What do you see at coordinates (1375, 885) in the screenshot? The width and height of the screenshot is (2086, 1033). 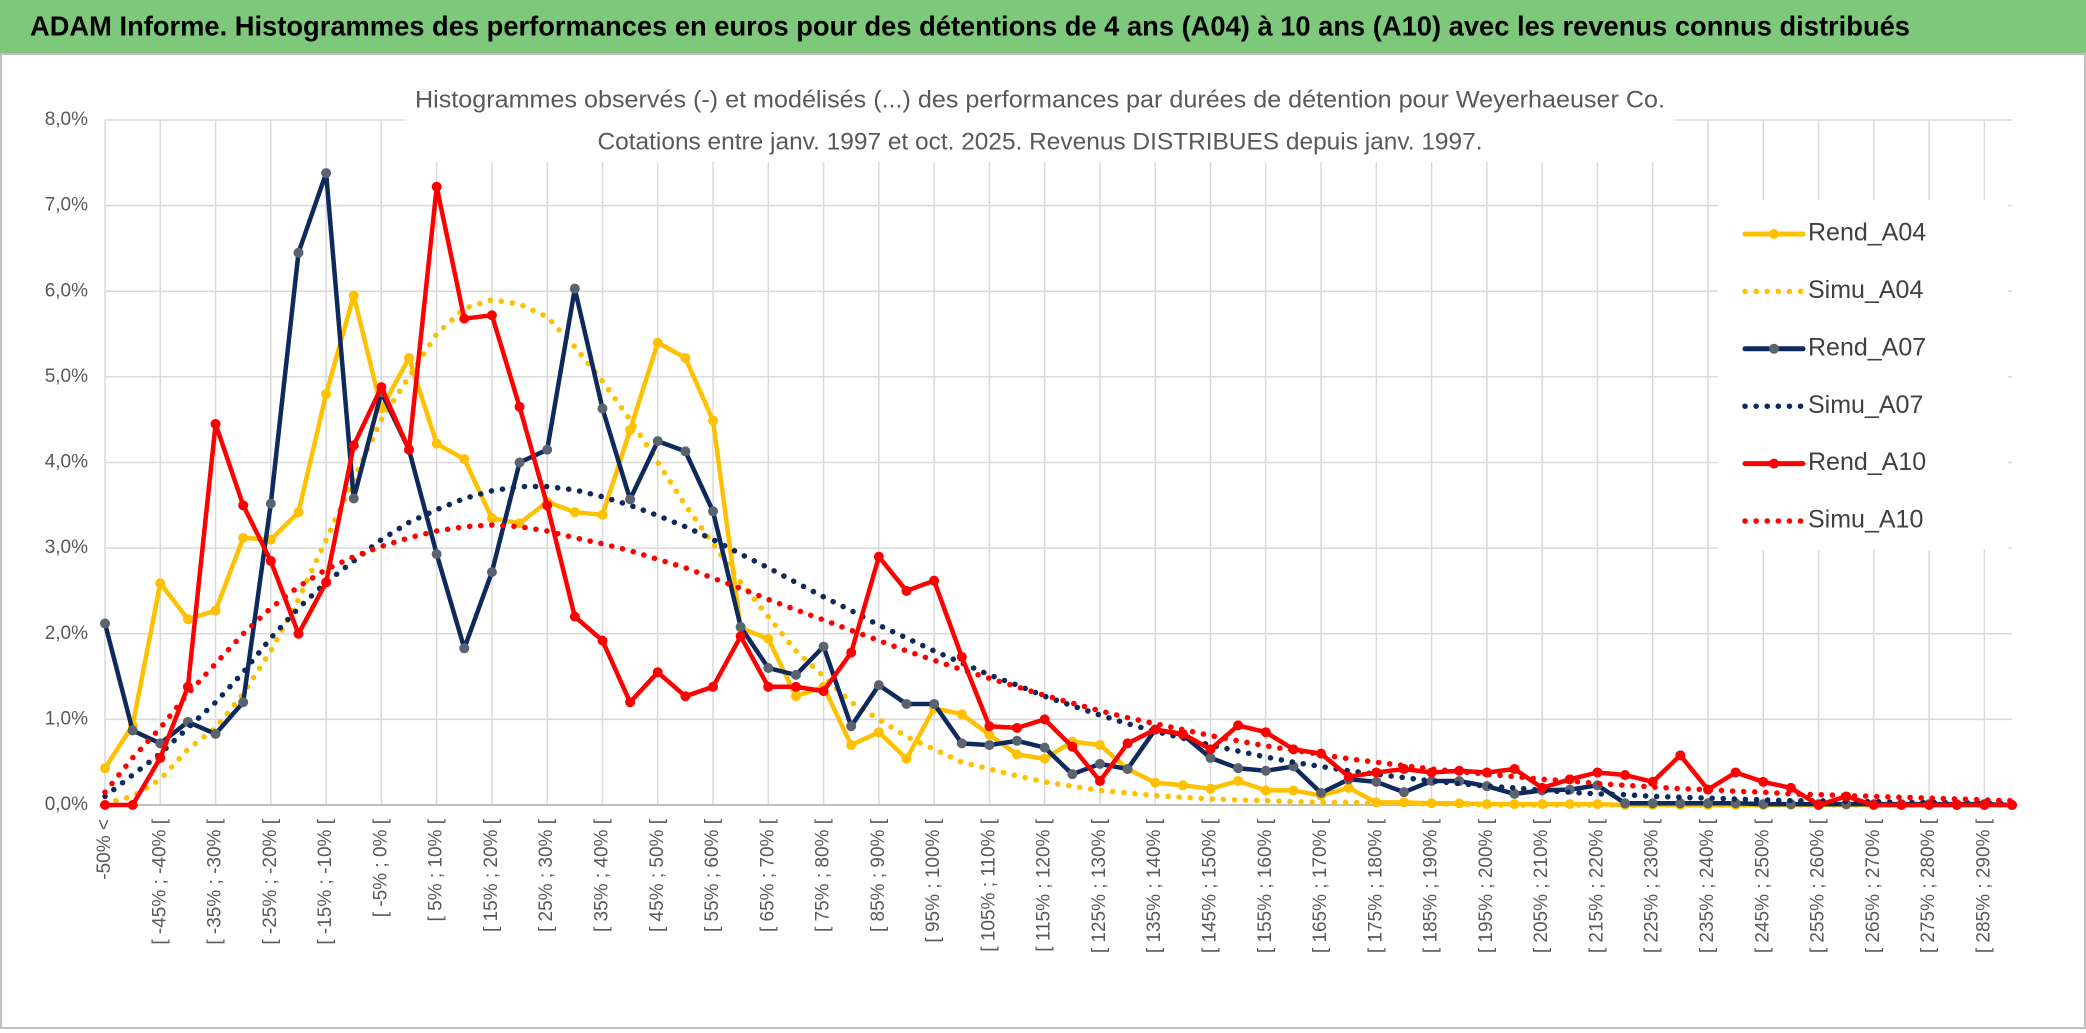 I see `x-tick-label: [ 175% ; 180% [` at bounding box center [1375, 885].